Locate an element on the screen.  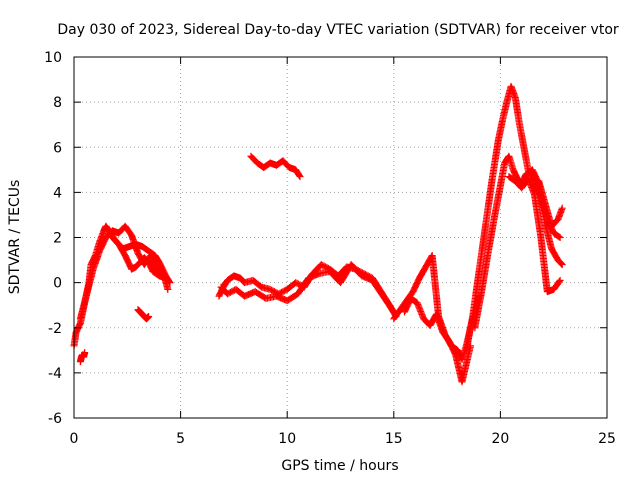
y-axis-label: SDTVAR / TECUs is located at coordinates (15, 237).